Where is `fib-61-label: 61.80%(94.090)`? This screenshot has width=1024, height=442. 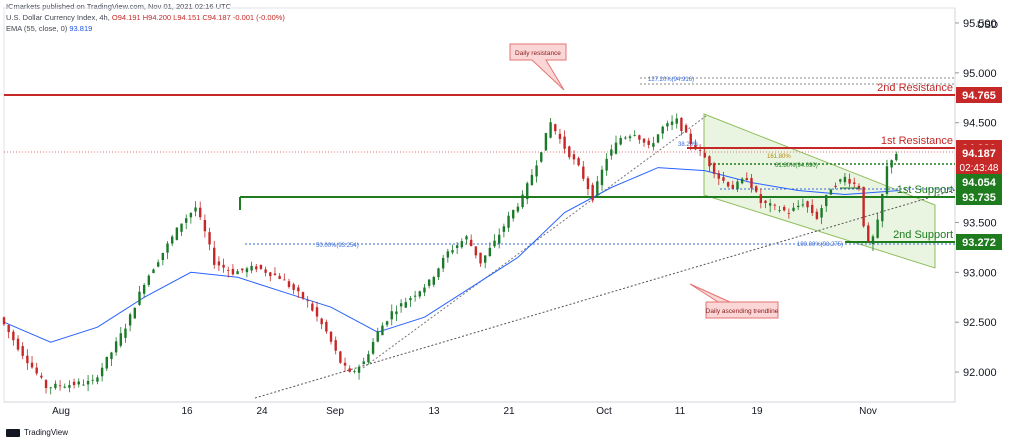
fib-61-label: 61.80%(94.090) is located at coordinates (796, 166).